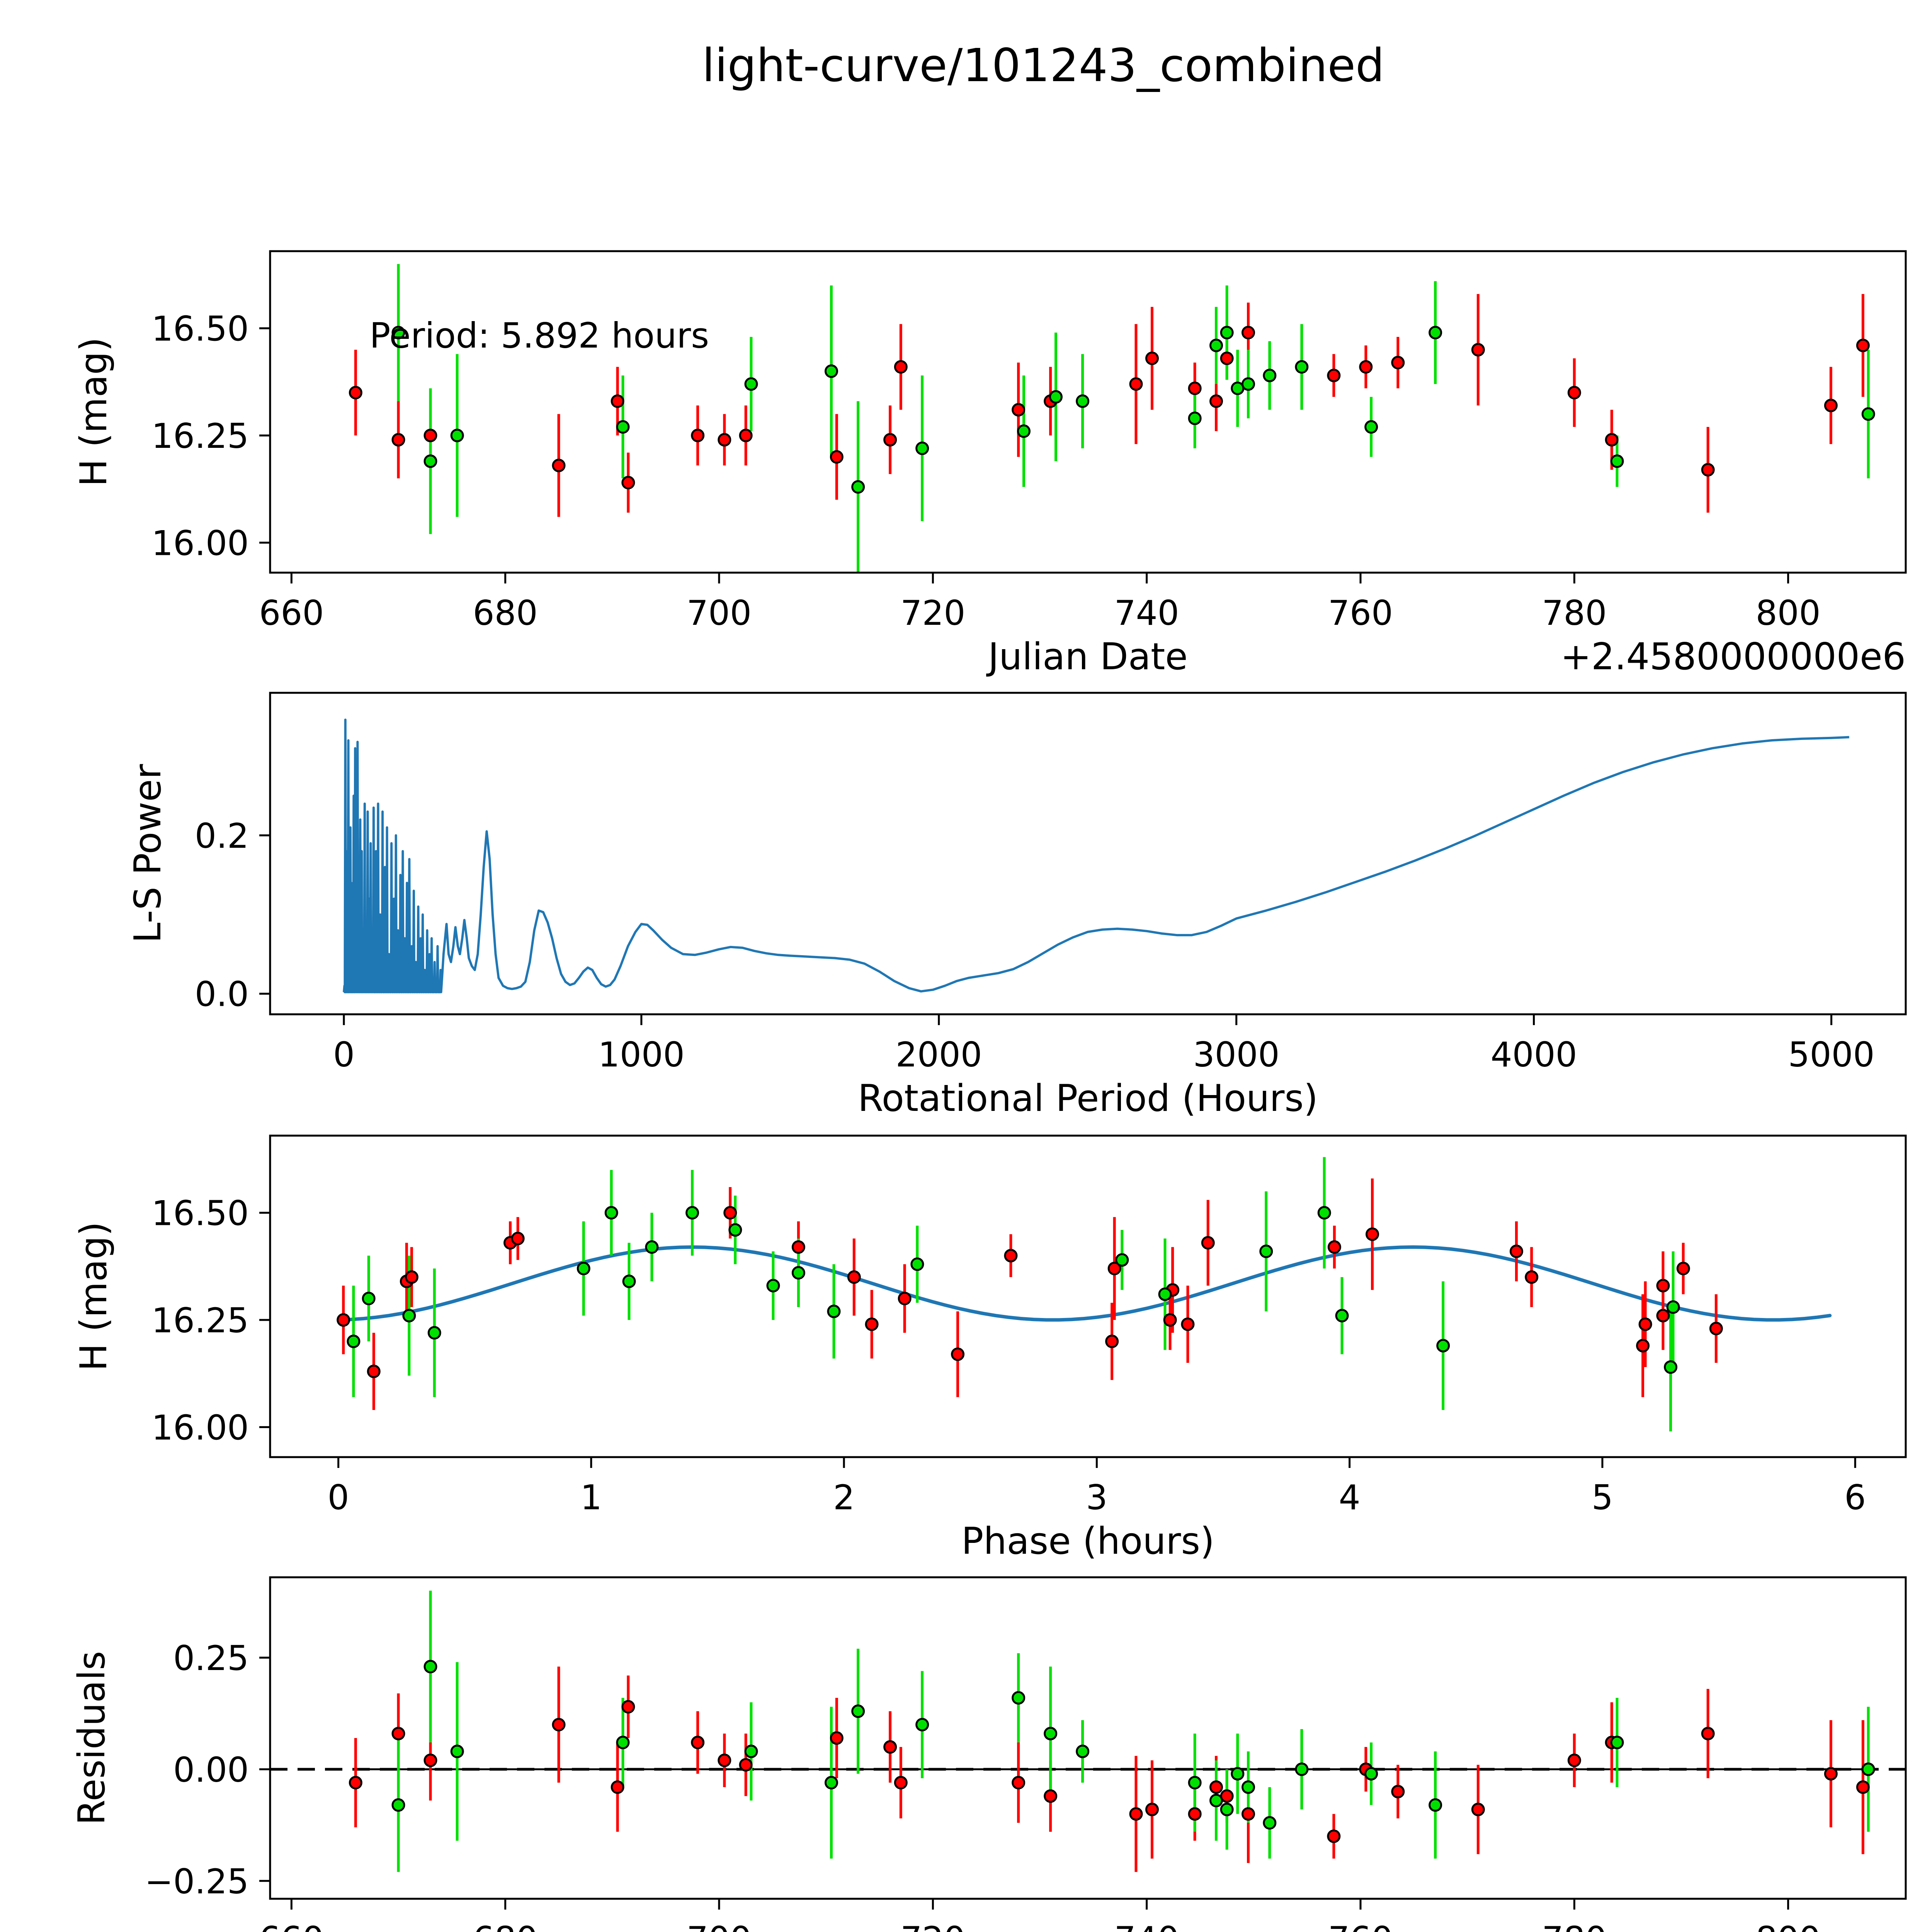 This screenshot has height=1932, width=1932. What do you see at coordinates (197, 1882) in the screenshot?
I see `y-tick-label: −0.25` at bounding box center [197, 1882].